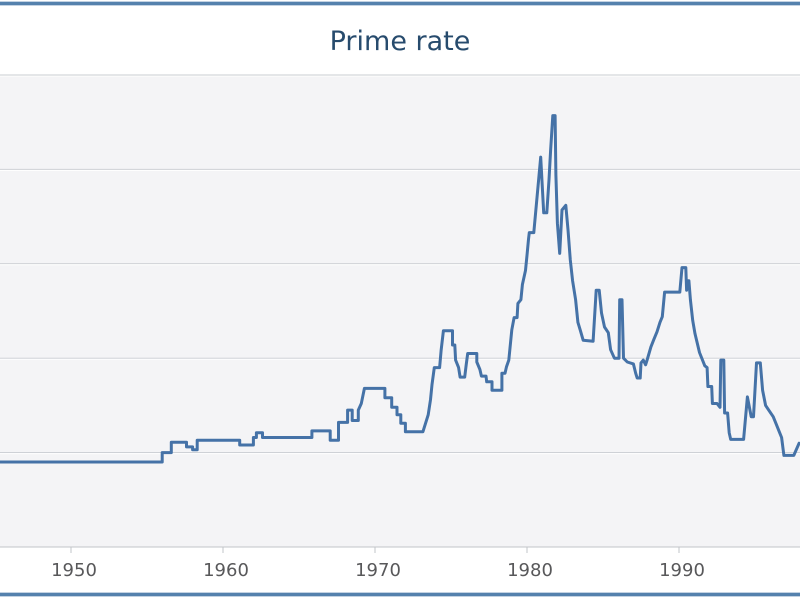 Image resolution: width=800 pixels, height=600 pixels. I want to click on bottom-frame-rule, so click(400, 594).